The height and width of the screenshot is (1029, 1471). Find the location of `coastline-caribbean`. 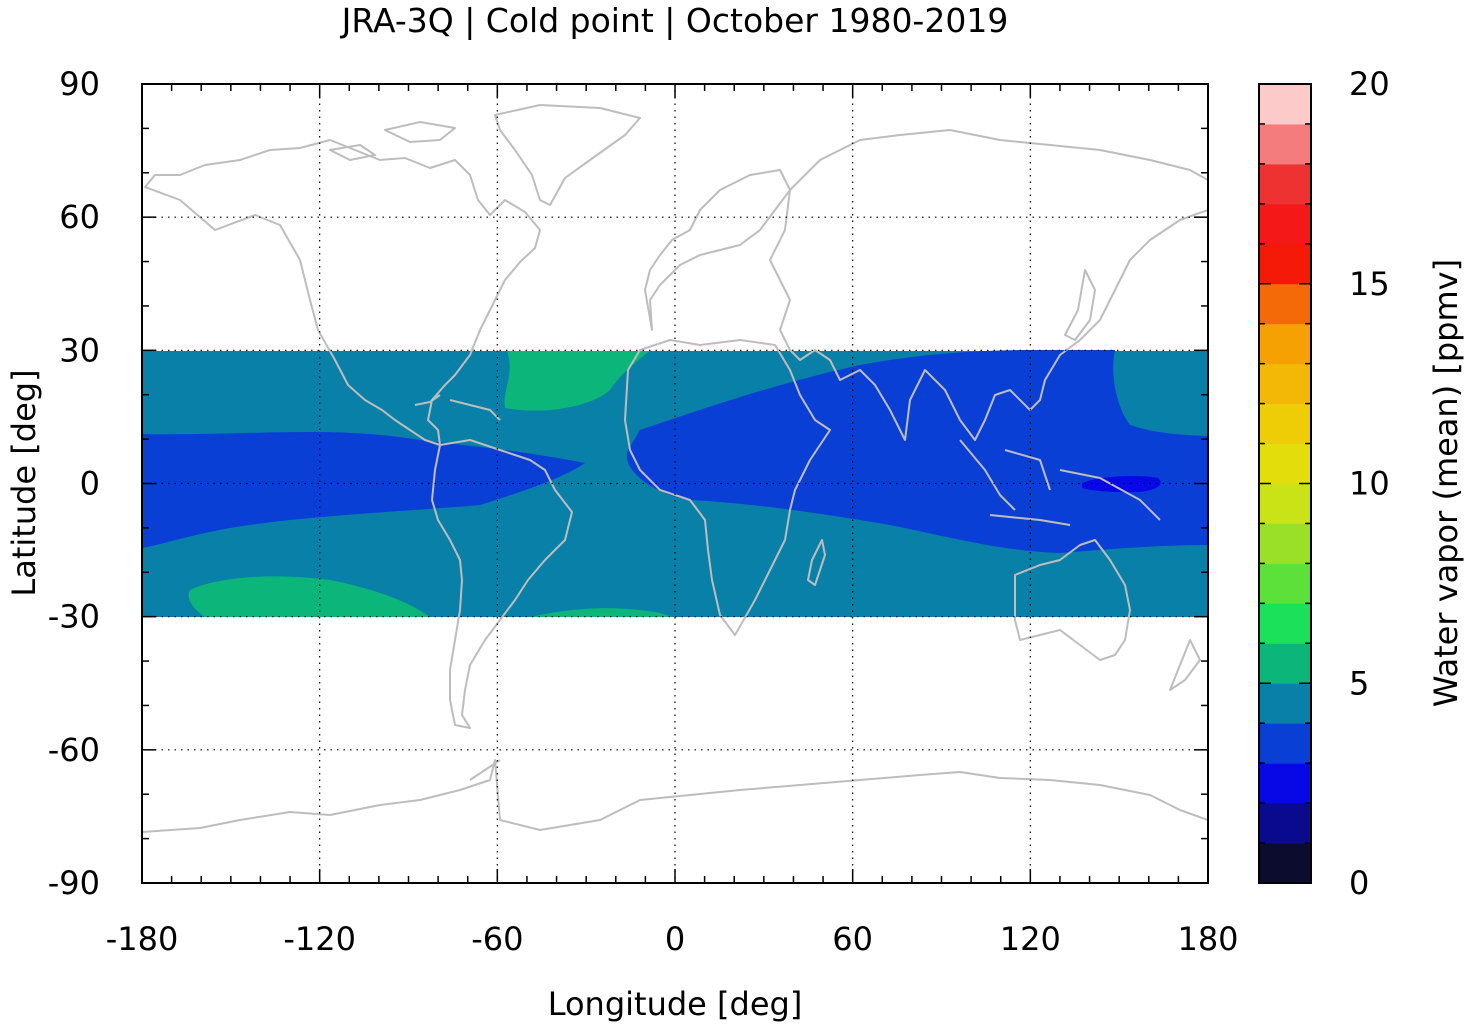

coastline-caribbean is located at coordinates (457, 407).